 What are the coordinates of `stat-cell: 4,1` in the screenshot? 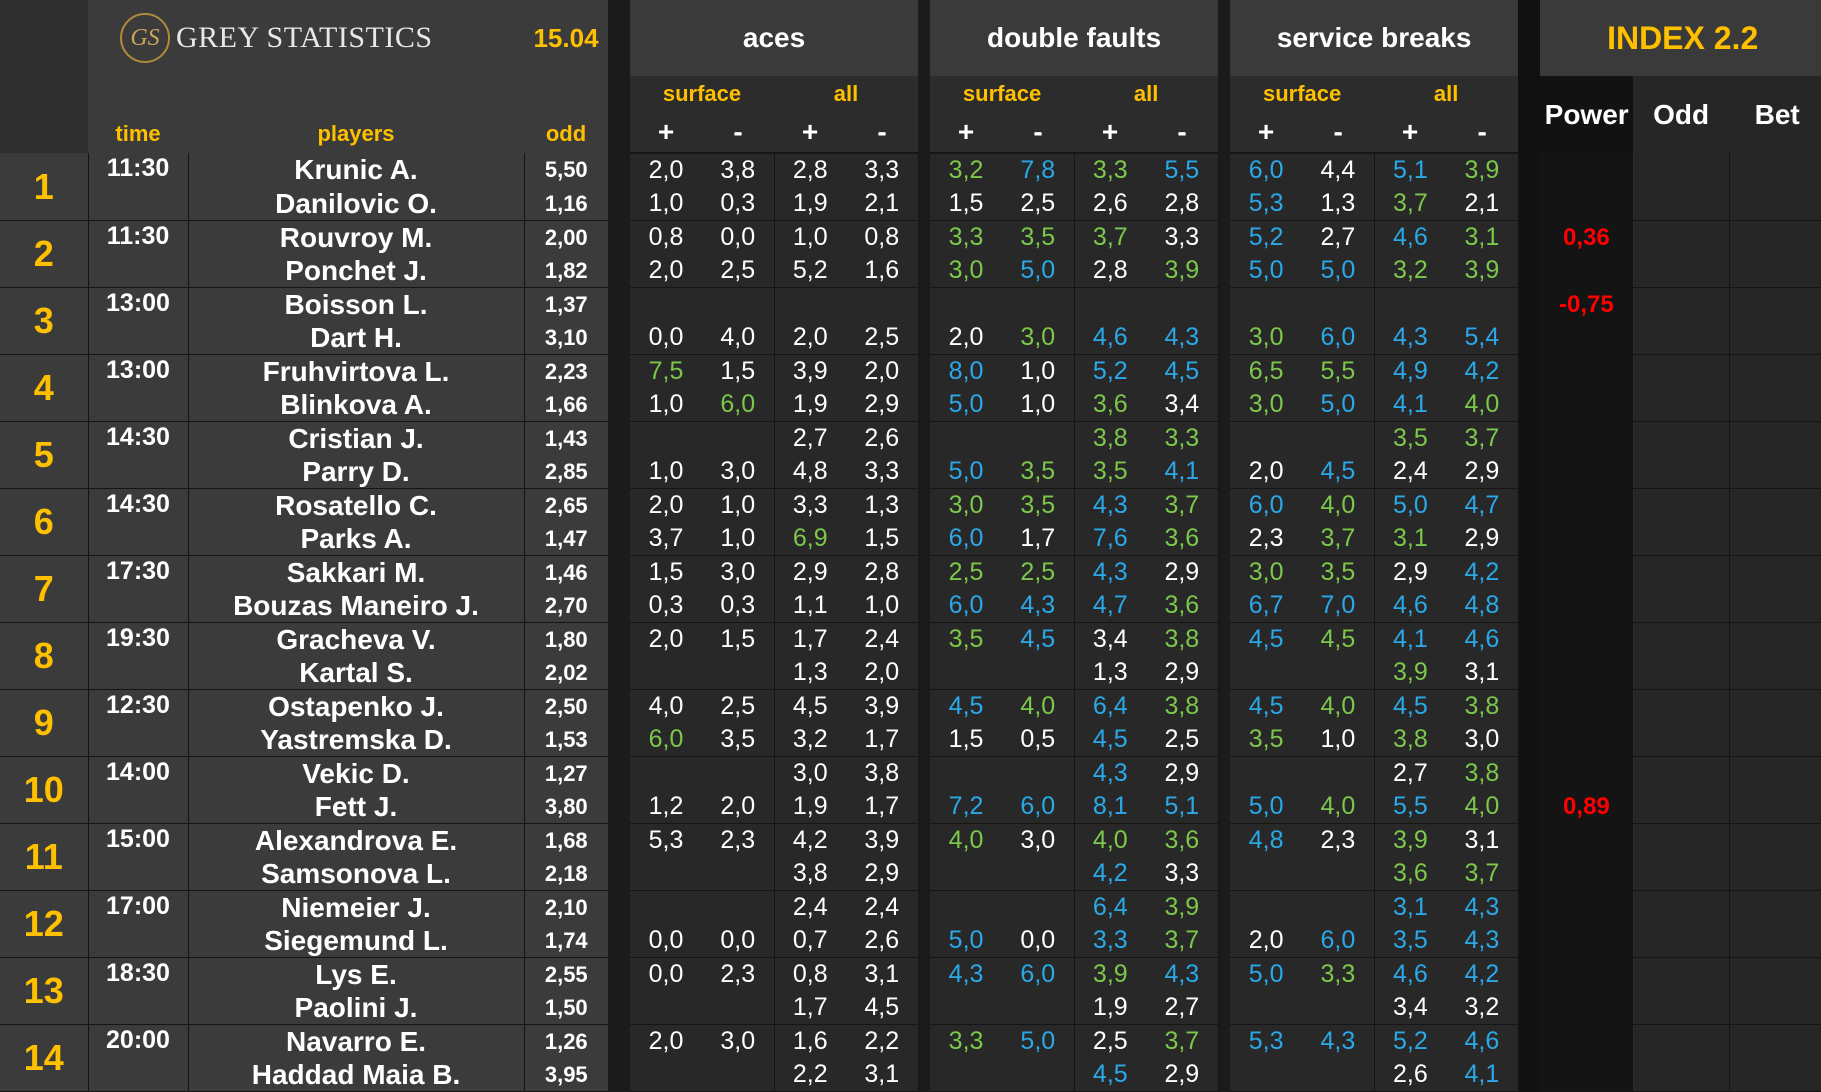 It's located at (1182, 472).